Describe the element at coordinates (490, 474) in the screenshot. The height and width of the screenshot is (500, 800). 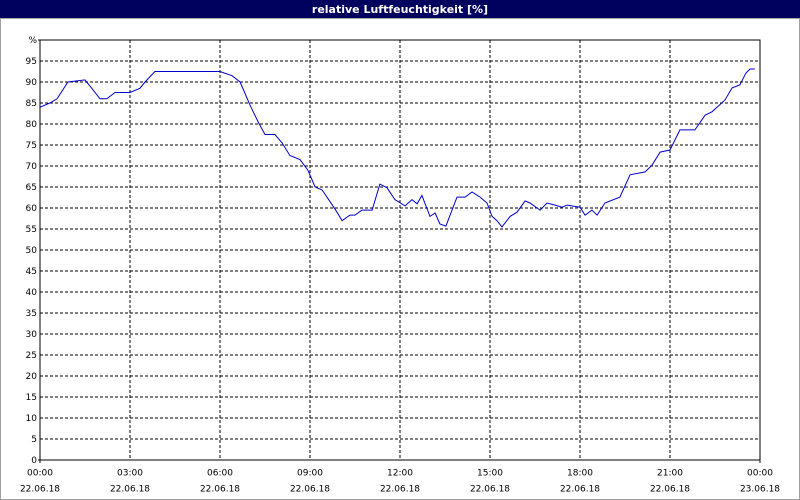
I see `x-tick-label: 15:00` at that location.